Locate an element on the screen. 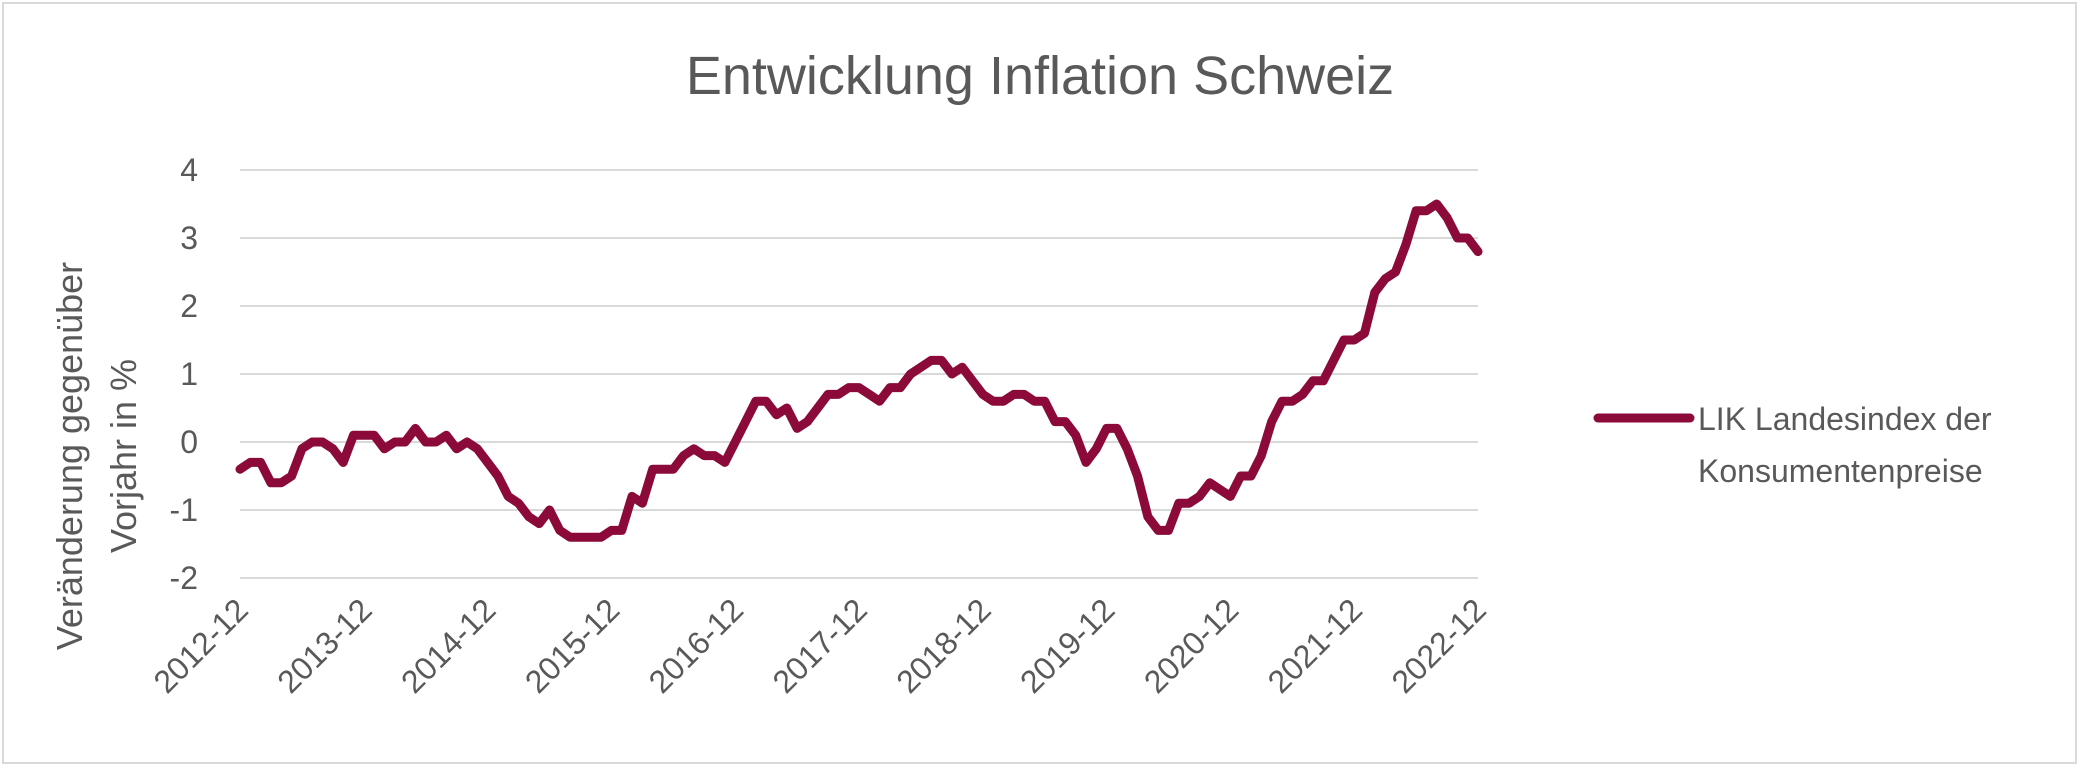 The image size is (2081, 768). y-tick-label: 4 is located at coordinates (189, 170).